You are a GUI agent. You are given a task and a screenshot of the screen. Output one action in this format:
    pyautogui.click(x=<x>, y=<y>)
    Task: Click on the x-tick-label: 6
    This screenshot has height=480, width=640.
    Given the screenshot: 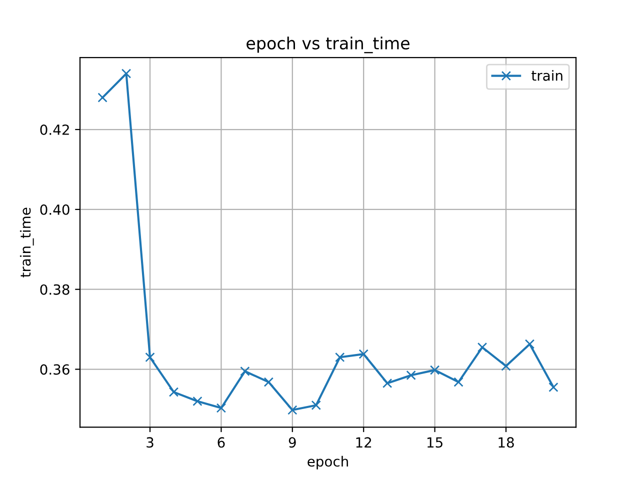 What is the action you would take?
    pyautogui.click(x=221, y=442)
    